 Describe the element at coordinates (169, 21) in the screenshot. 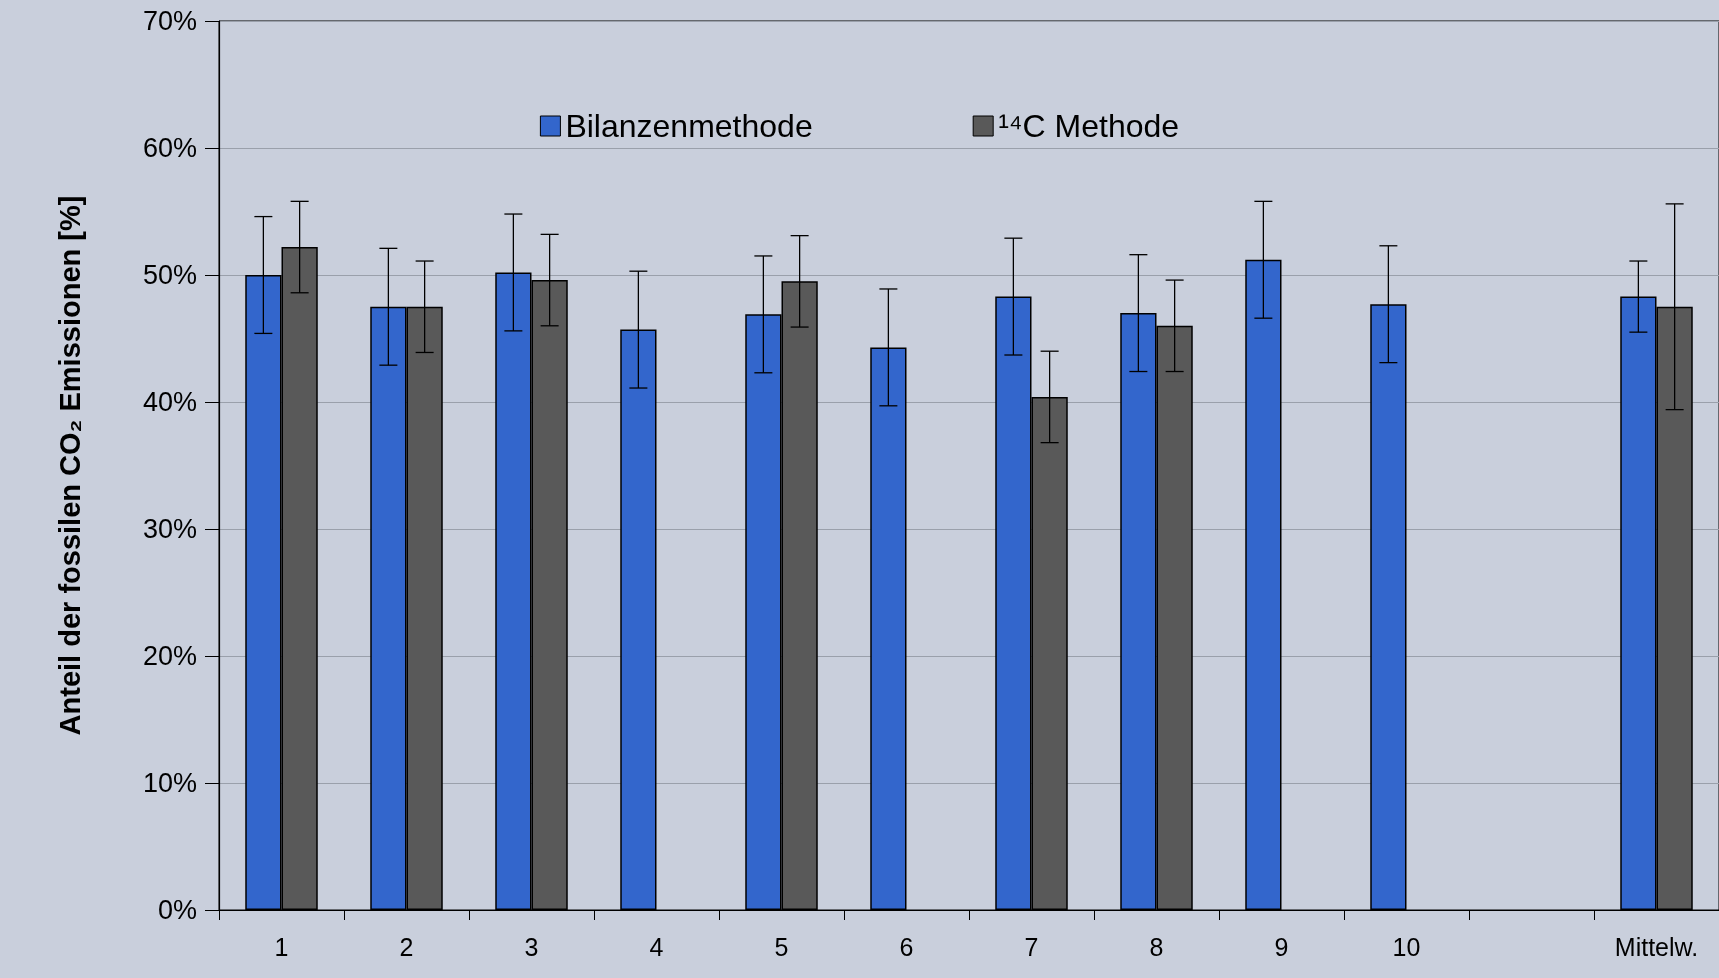

I see `y-tick-label: 70%` at that location.